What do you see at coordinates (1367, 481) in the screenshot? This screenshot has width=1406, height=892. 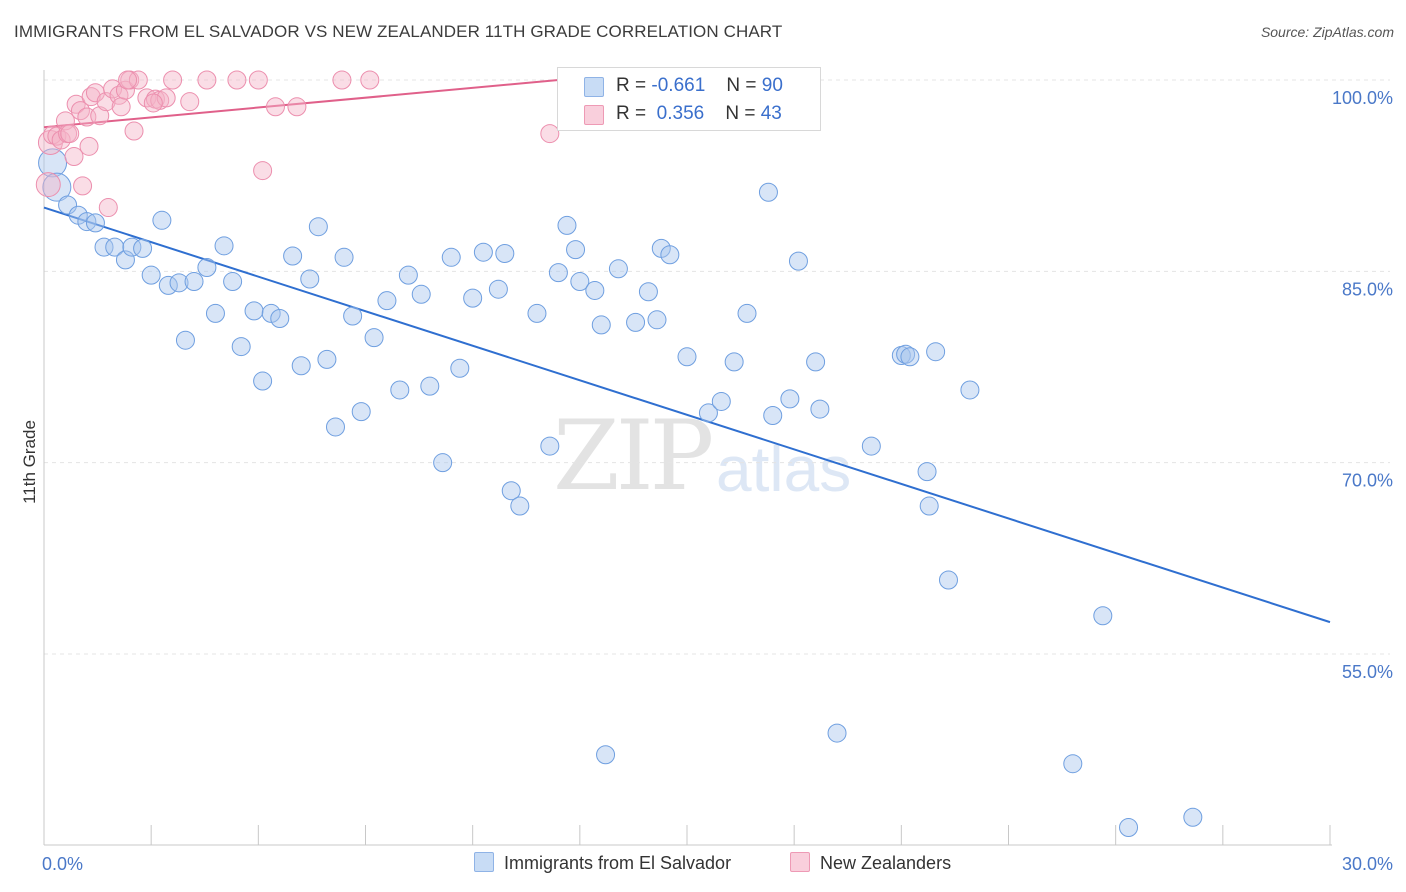 I see `y-tick-label: 70.0%` at bounding box center [1367, 481].